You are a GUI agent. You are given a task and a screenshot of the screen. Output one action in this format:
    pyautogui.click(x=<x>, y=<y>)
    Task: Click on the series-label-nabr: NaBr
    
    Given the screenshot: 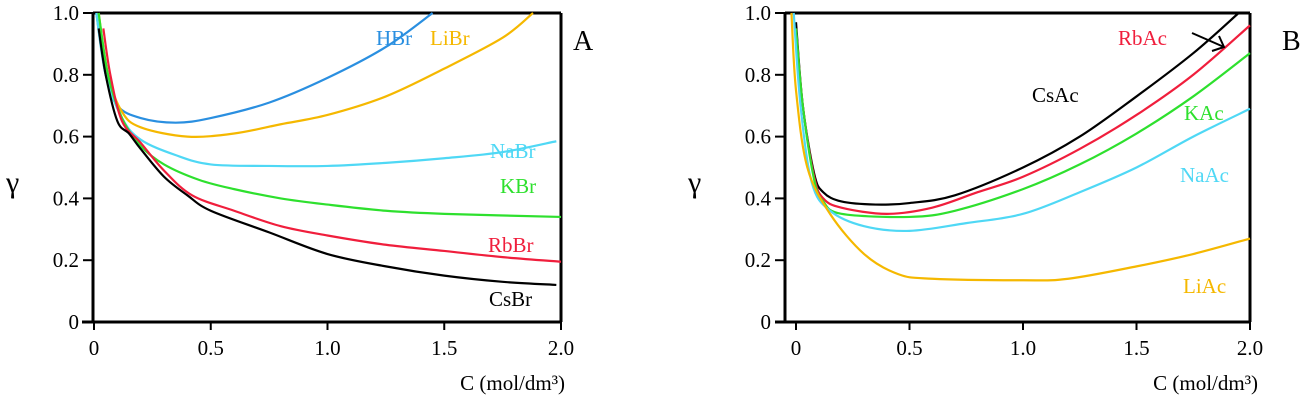 What is the action you would take?
    pyautogui.click(x=513, y=151)
    